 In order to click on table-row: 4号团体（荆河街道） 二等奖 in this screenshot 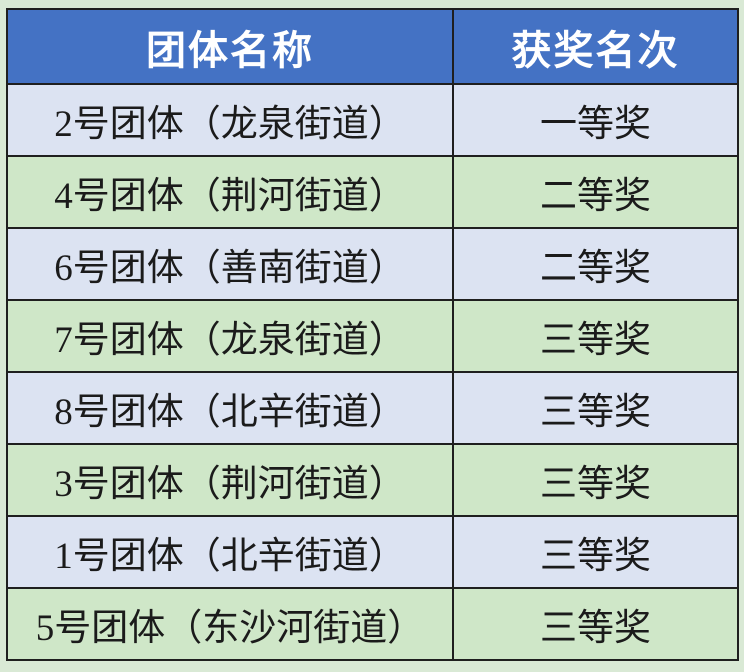, I will do `click(373, 192)`.